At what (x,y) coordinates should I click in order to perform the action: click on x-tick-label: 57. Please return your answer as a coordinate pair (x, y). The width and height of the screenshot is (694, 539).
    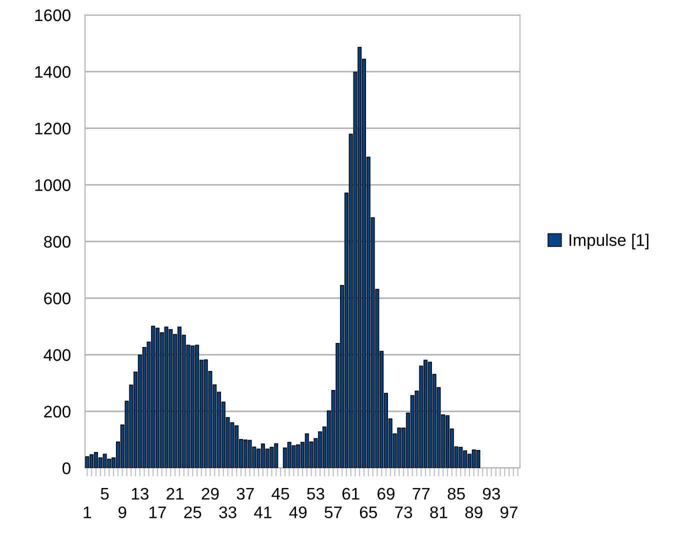
    Looking at the image, I should click on (333, 512).